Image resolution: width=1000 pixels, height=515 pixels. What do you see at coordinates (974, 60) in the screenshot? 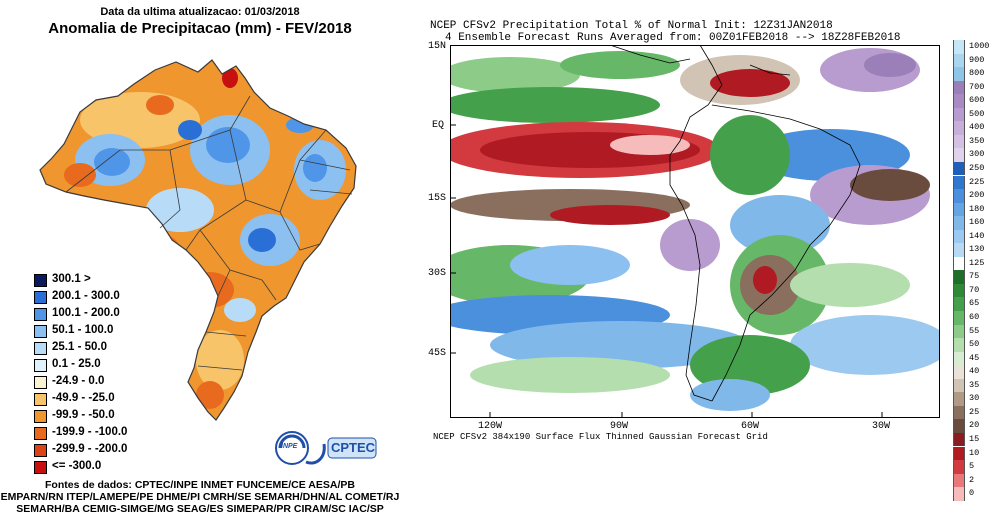
I see `colorbar-item: 900` at bounding box center [974, 60].